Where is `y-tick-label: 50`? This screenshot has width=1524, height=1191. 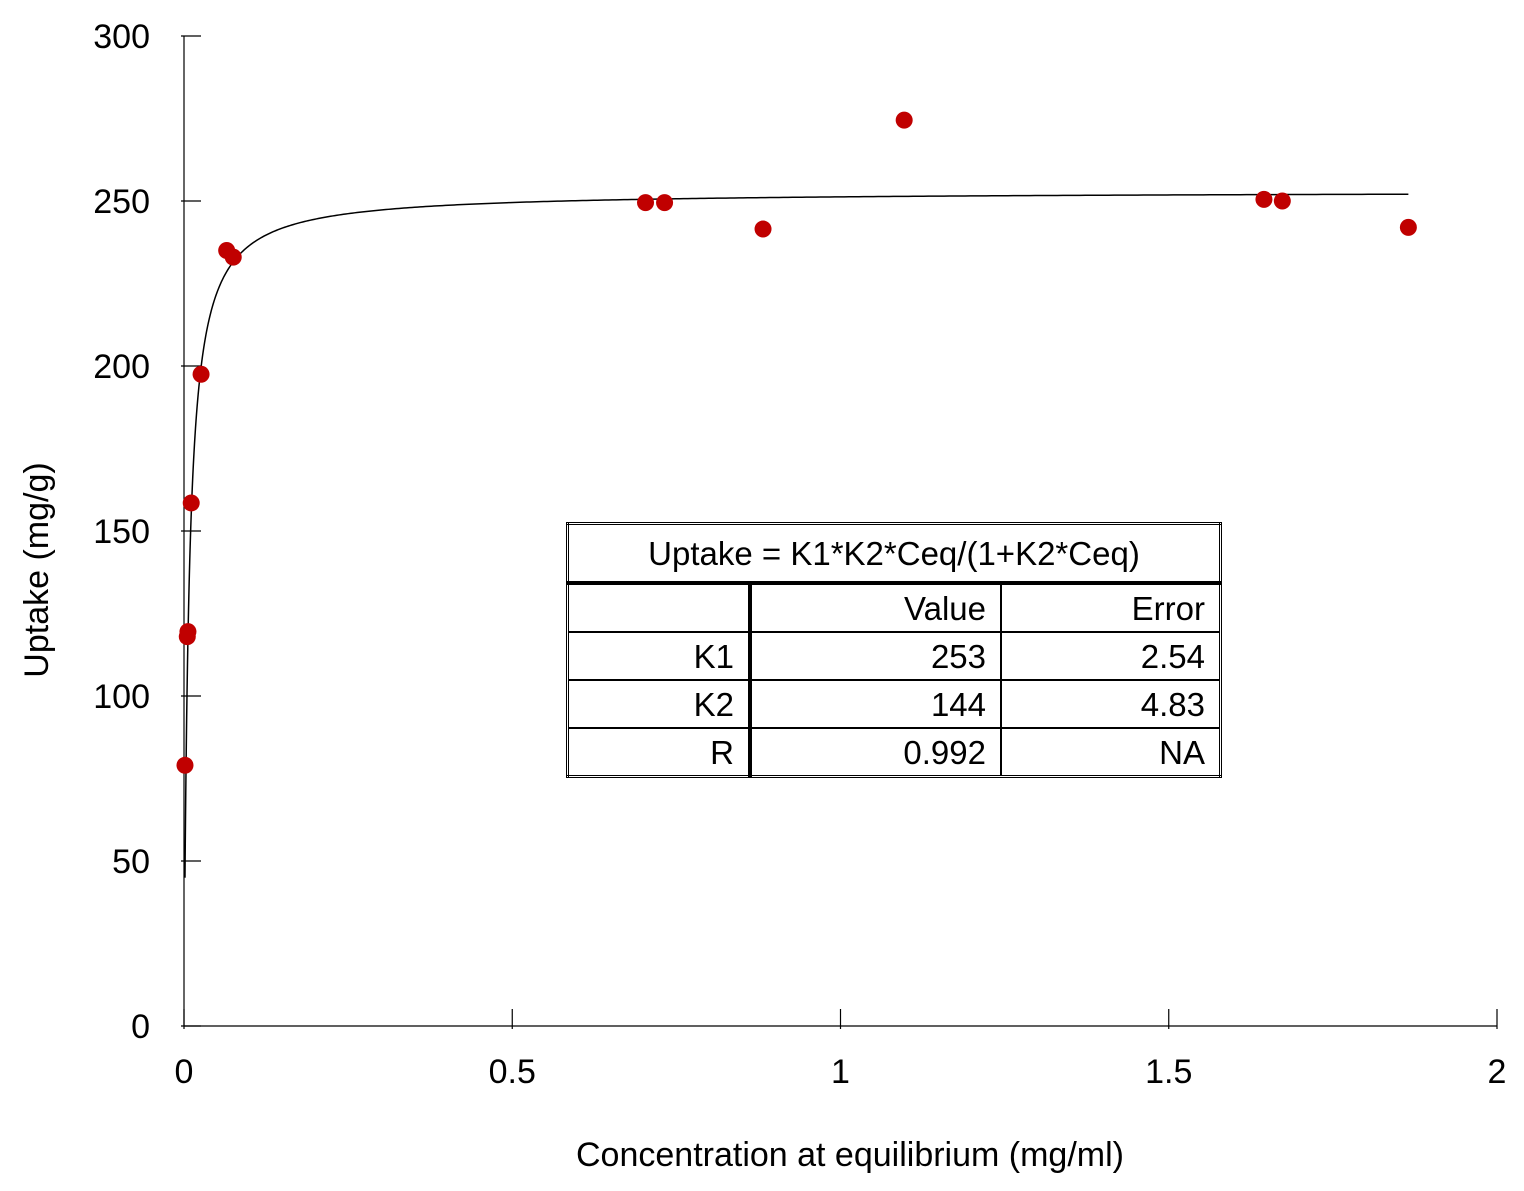
y-tick-label: 50 is located at coordinates (131, 862).